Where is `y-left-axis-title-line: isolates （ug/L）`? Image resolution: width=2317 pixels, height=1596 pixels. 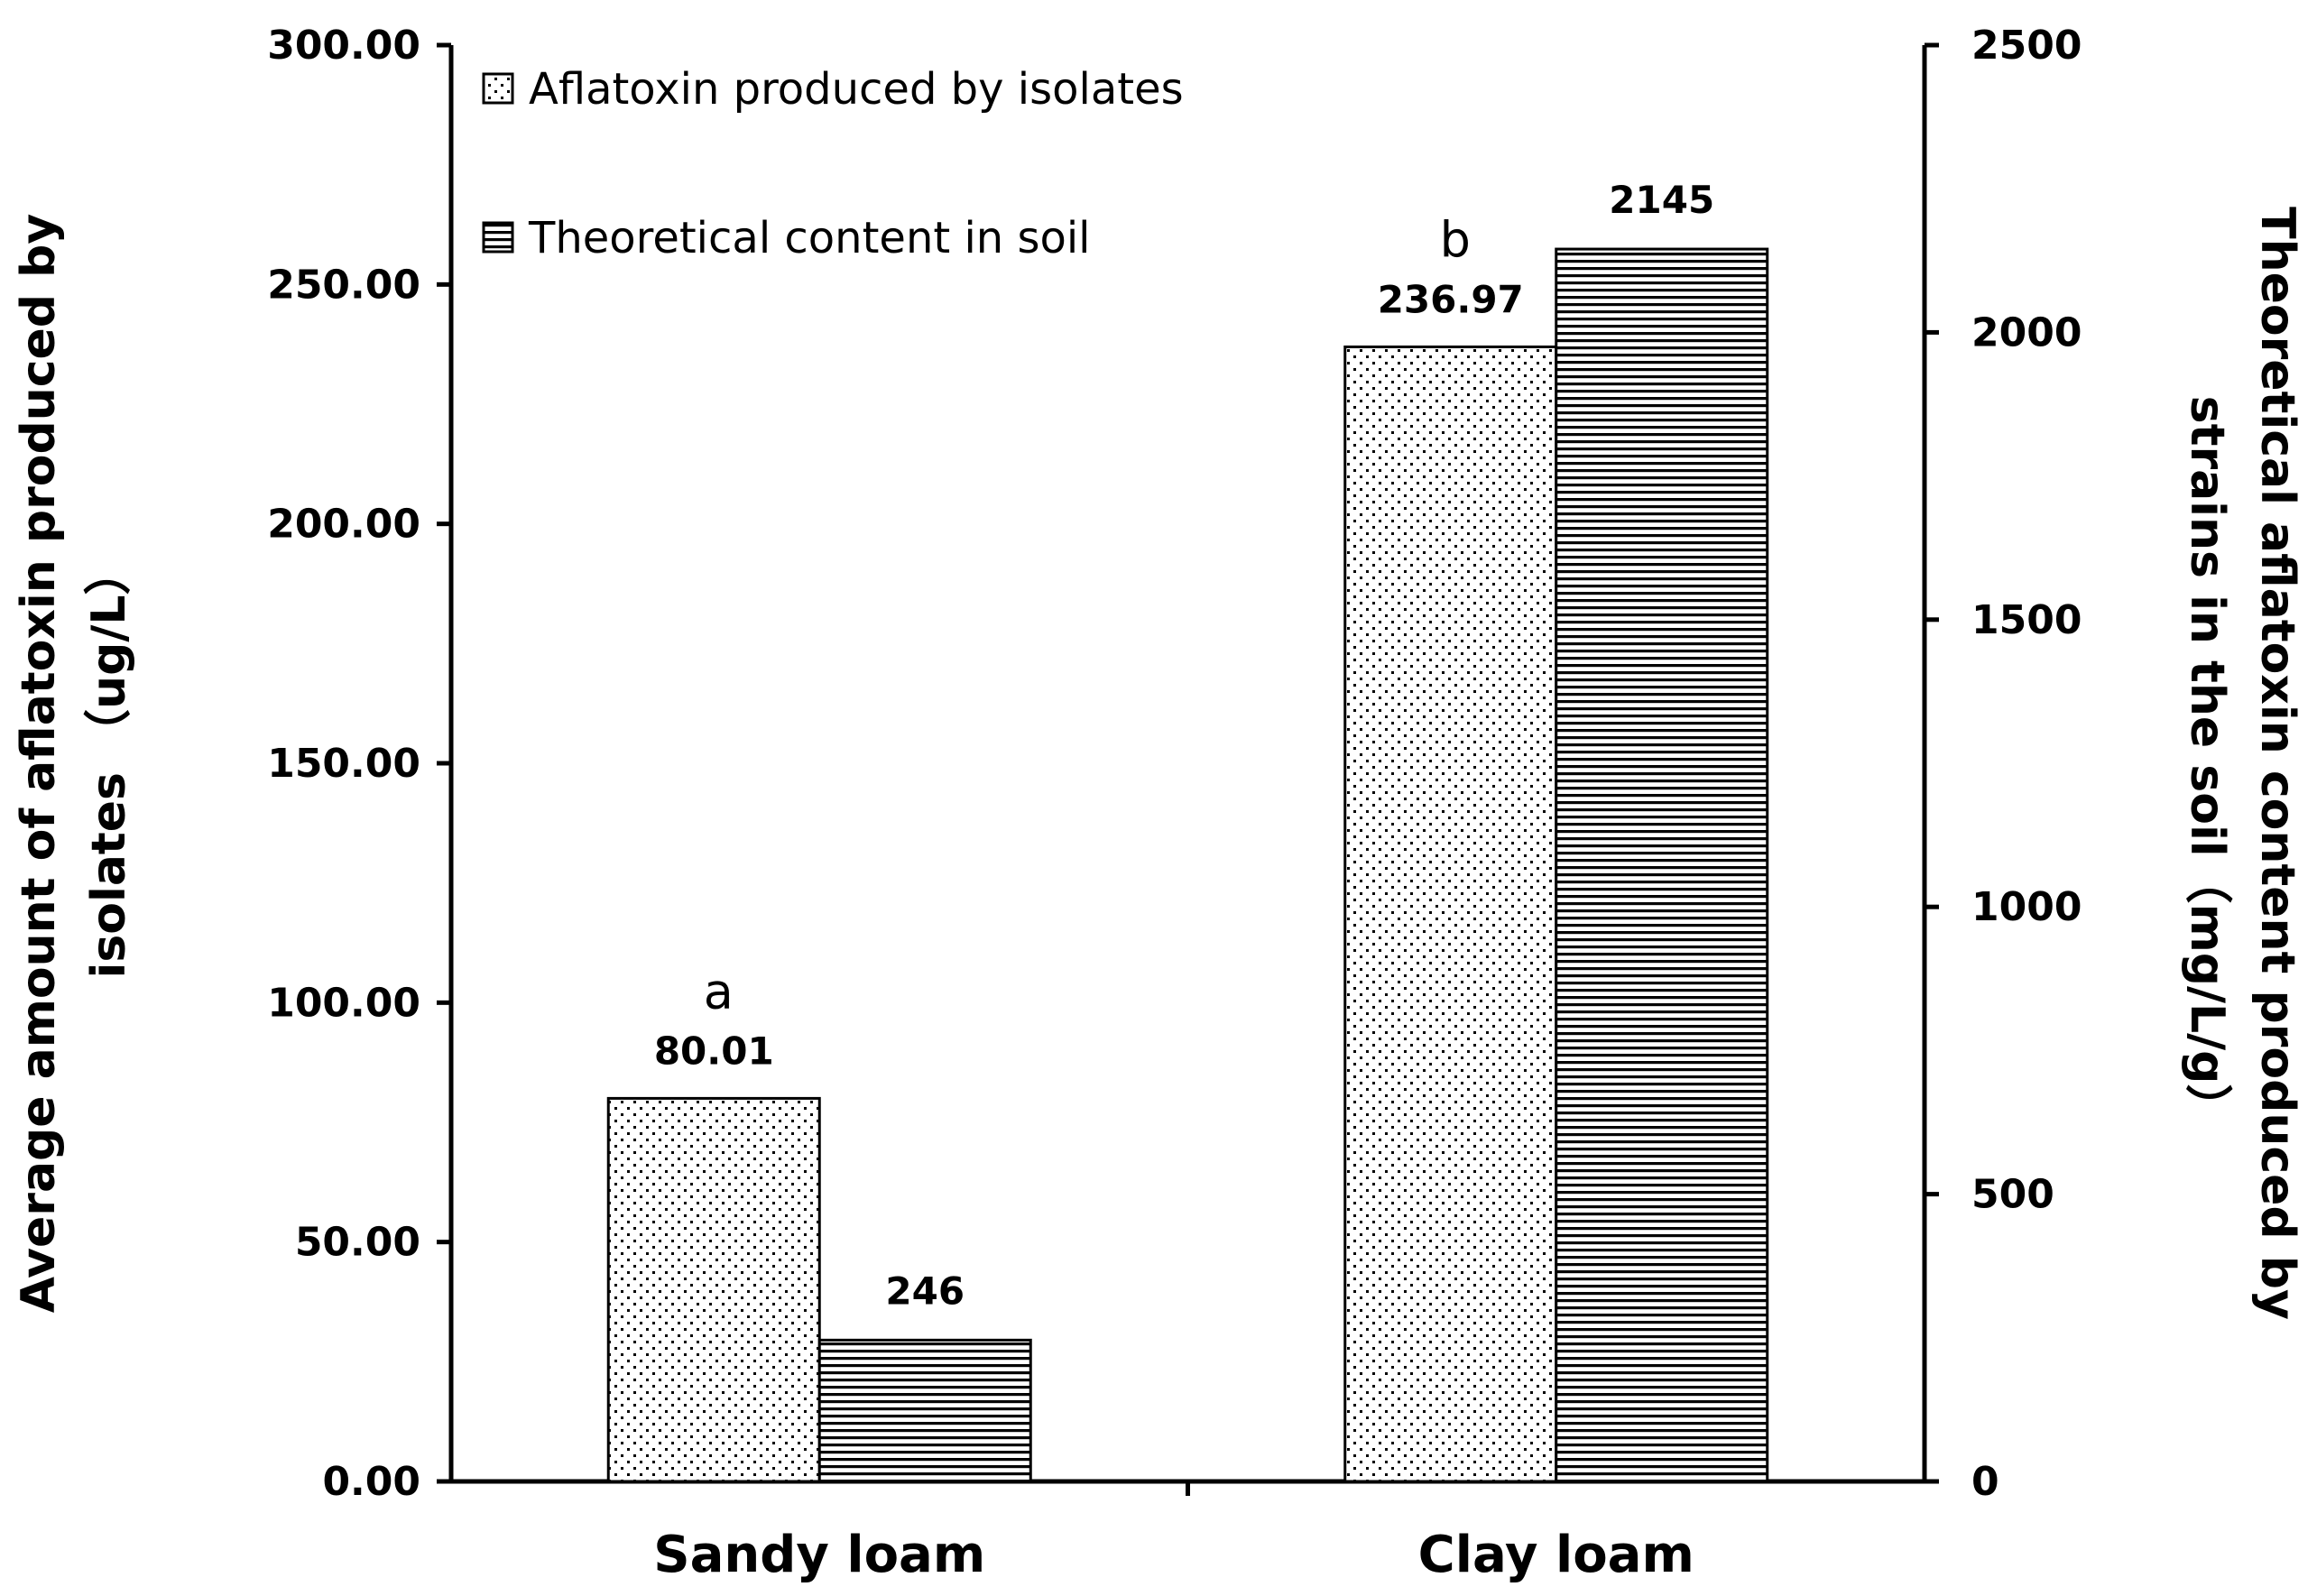 y-left-axis-title-line: isolates （ug/L） is located at coordinates (109, 764).